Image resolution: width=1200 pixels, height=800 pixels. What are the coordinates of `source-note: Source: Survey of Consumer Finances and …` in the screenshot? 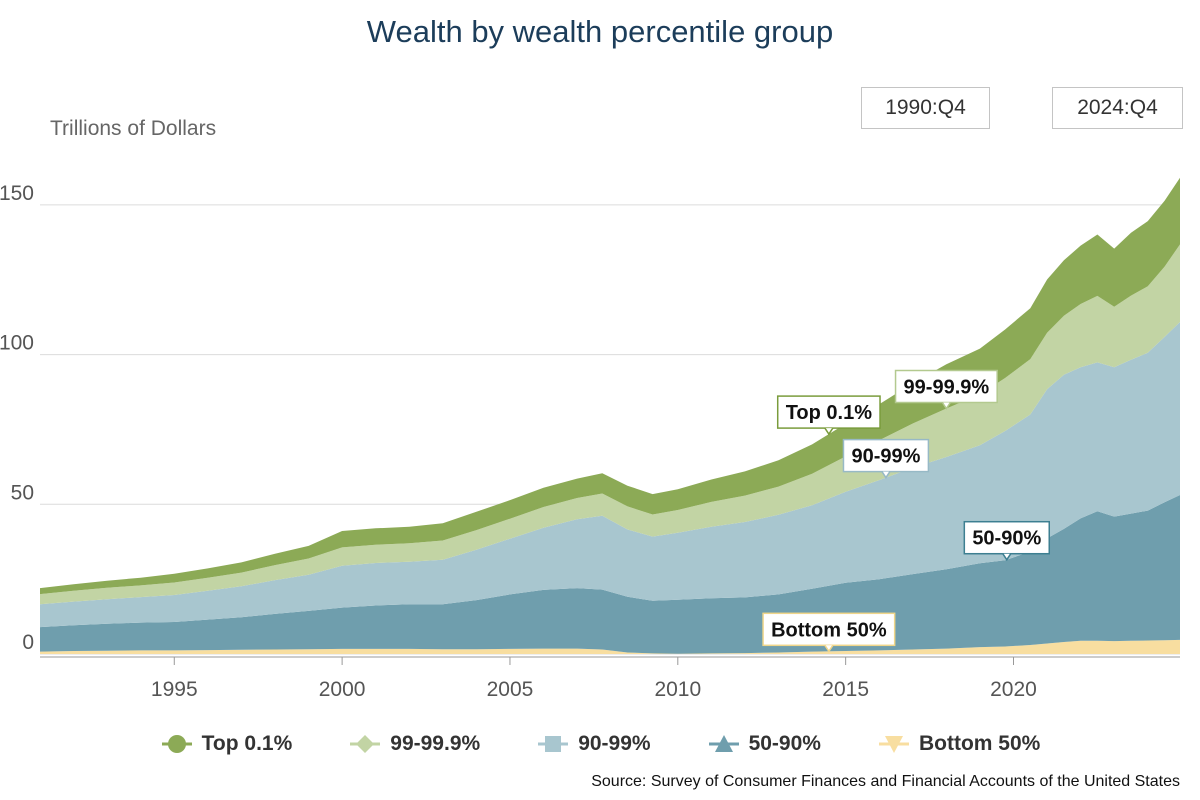 It's located at (885, 781).